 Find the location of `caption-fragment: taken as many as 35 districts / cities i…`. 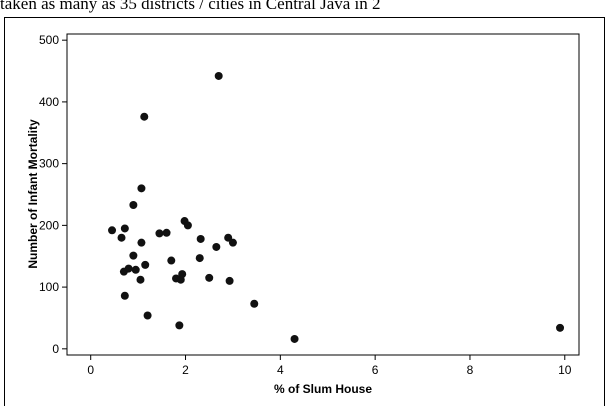

caption-fragment: taken as many as 35 districts / cities i… is located at coordinates (190, 6).